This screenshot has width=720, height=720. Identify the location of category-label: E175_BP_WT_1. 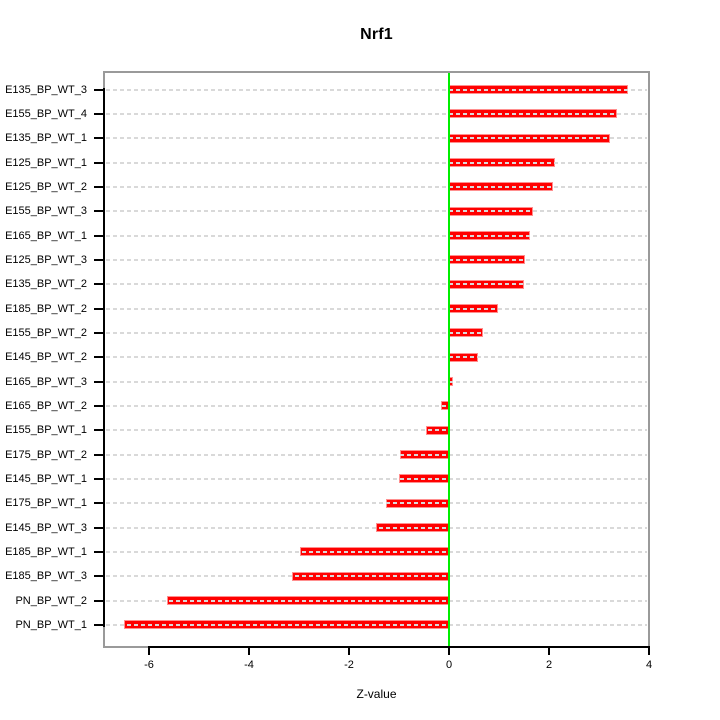
(46, 503).